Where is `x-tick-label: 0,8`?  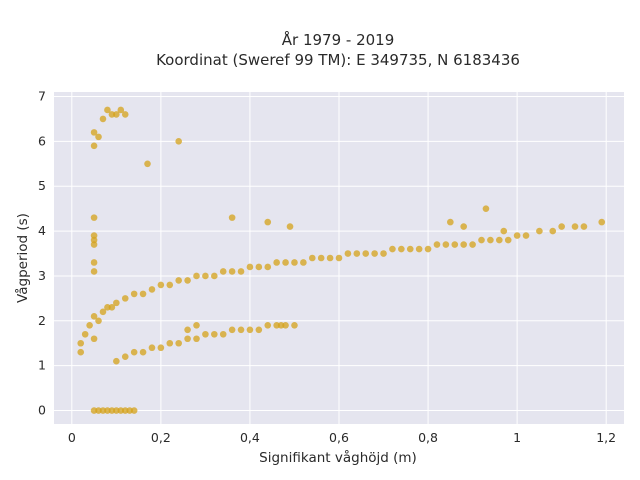
x-tick-label: 0,8 is located at coordinates (428, 437).